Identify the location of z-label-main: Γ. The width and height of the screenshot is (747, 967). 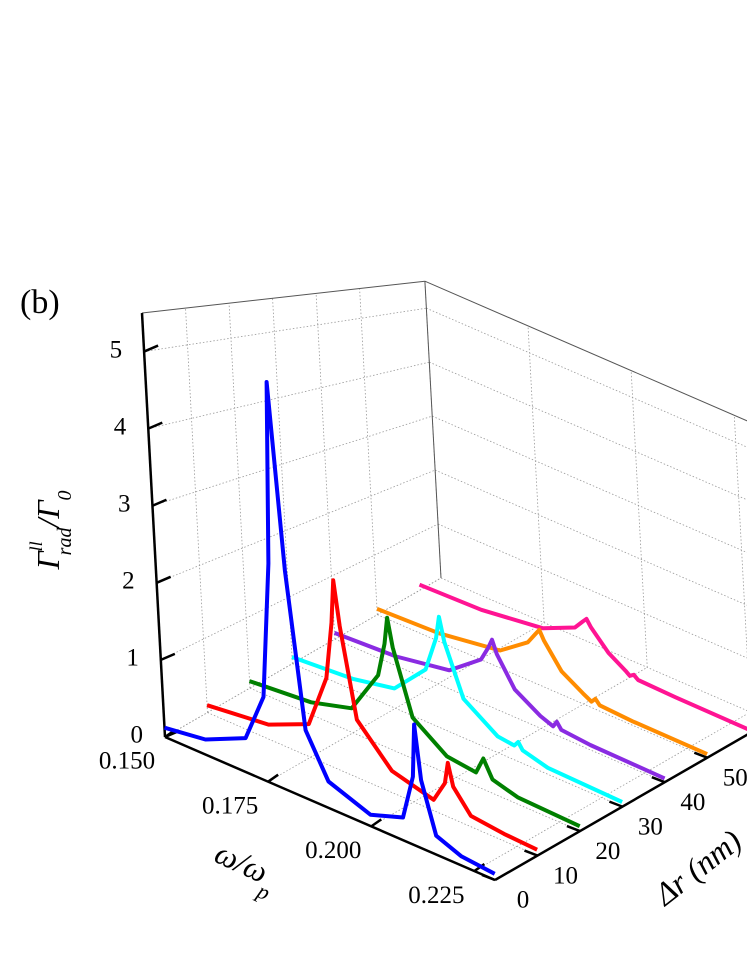
(48, 560).